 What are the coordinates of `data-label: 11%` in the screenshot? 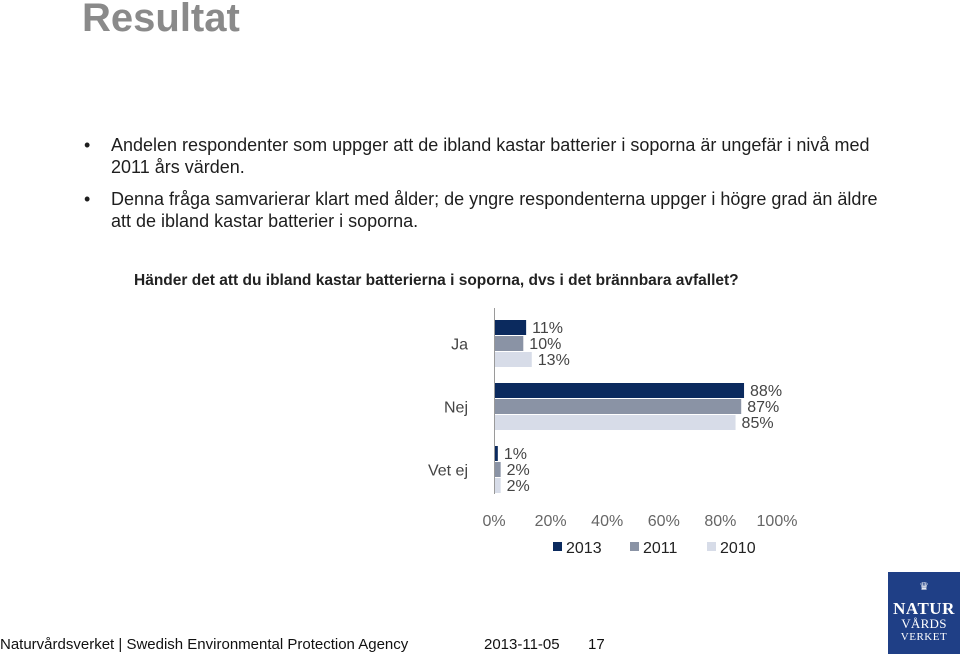 It's located at (547, 328).